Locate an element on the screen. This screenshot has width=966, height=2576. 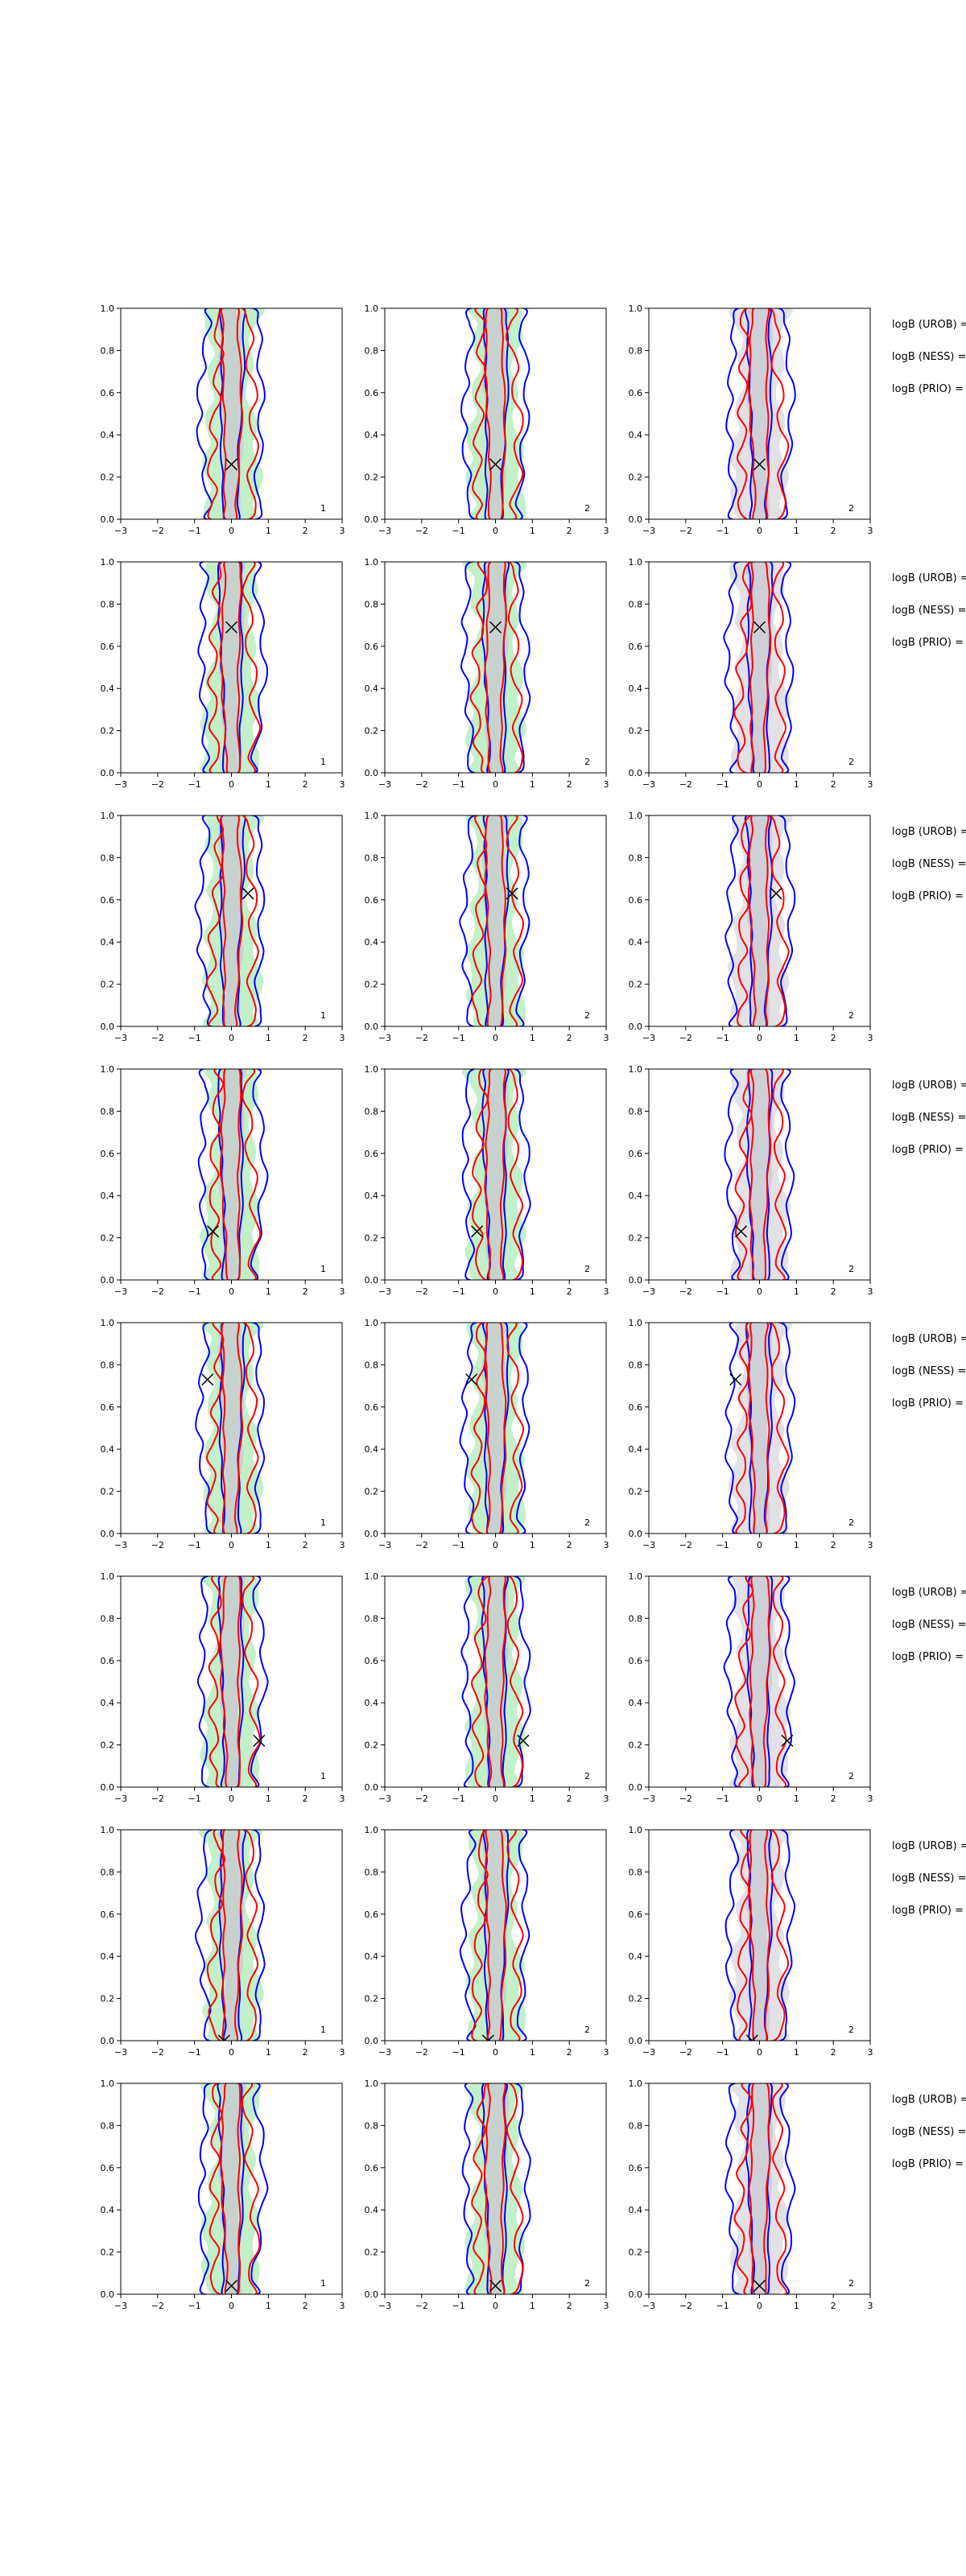
x-tick-label: −1 is located at coordinates (722, 2306).